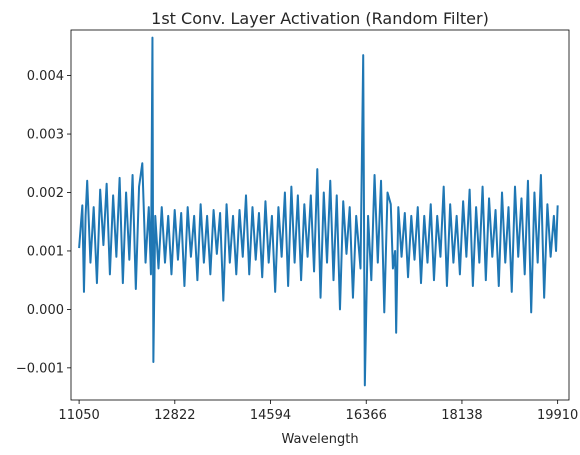 The width and height of the screenshot is (580, 455). What do you see at coordinates (174, 415) in the screenshot?
I see `x-tick-label: 12822` at bounding box center [174, 415].